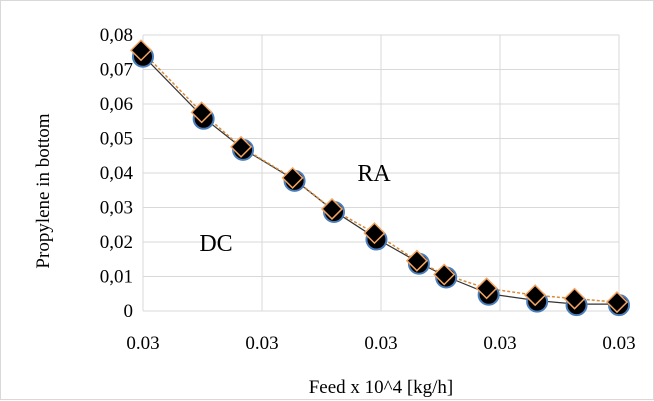 The height and width of the screenshot is (401, 654). Describe the element at coordinates (116, 242) in the screenshot. I see `y-tick-label: 0,02` at that location.